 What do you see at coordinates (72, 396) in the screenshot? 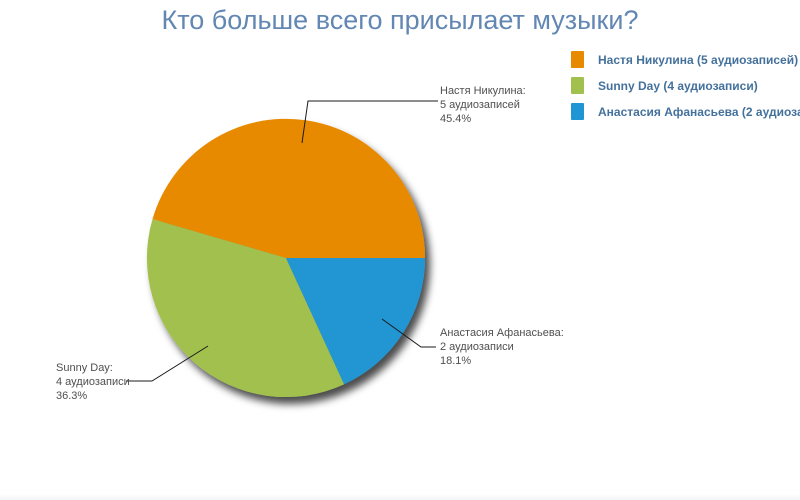
I see `callout-percent: 36.3%` at bounding box center [72, 396].